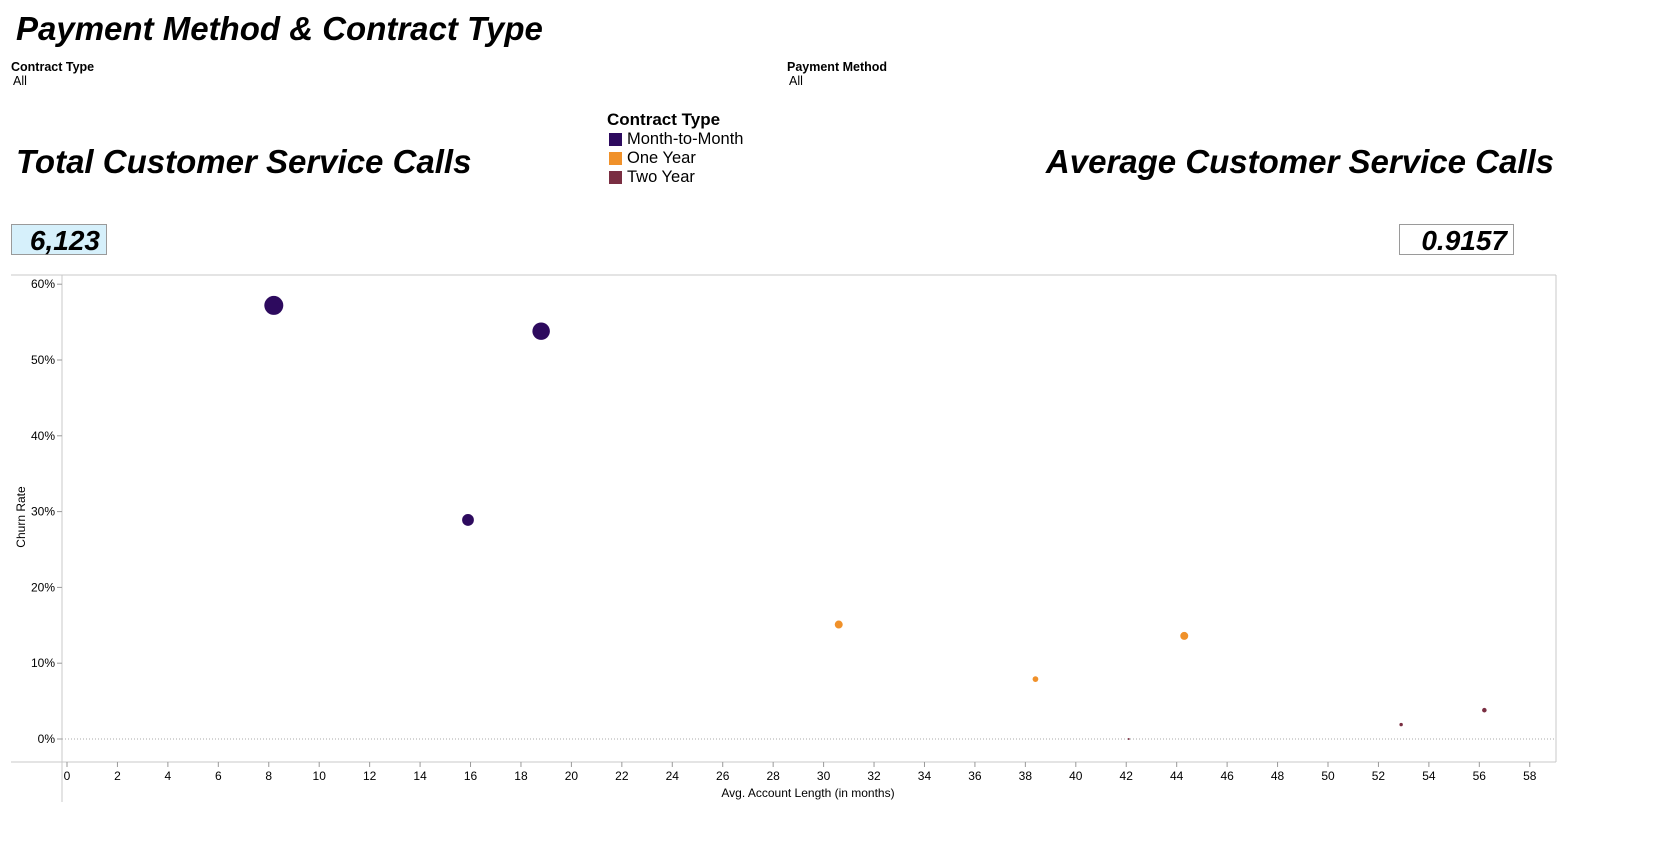  Describe the element at coordinates (925, 776) in the screenshot. I see `x-tick-label: 34` at that location.